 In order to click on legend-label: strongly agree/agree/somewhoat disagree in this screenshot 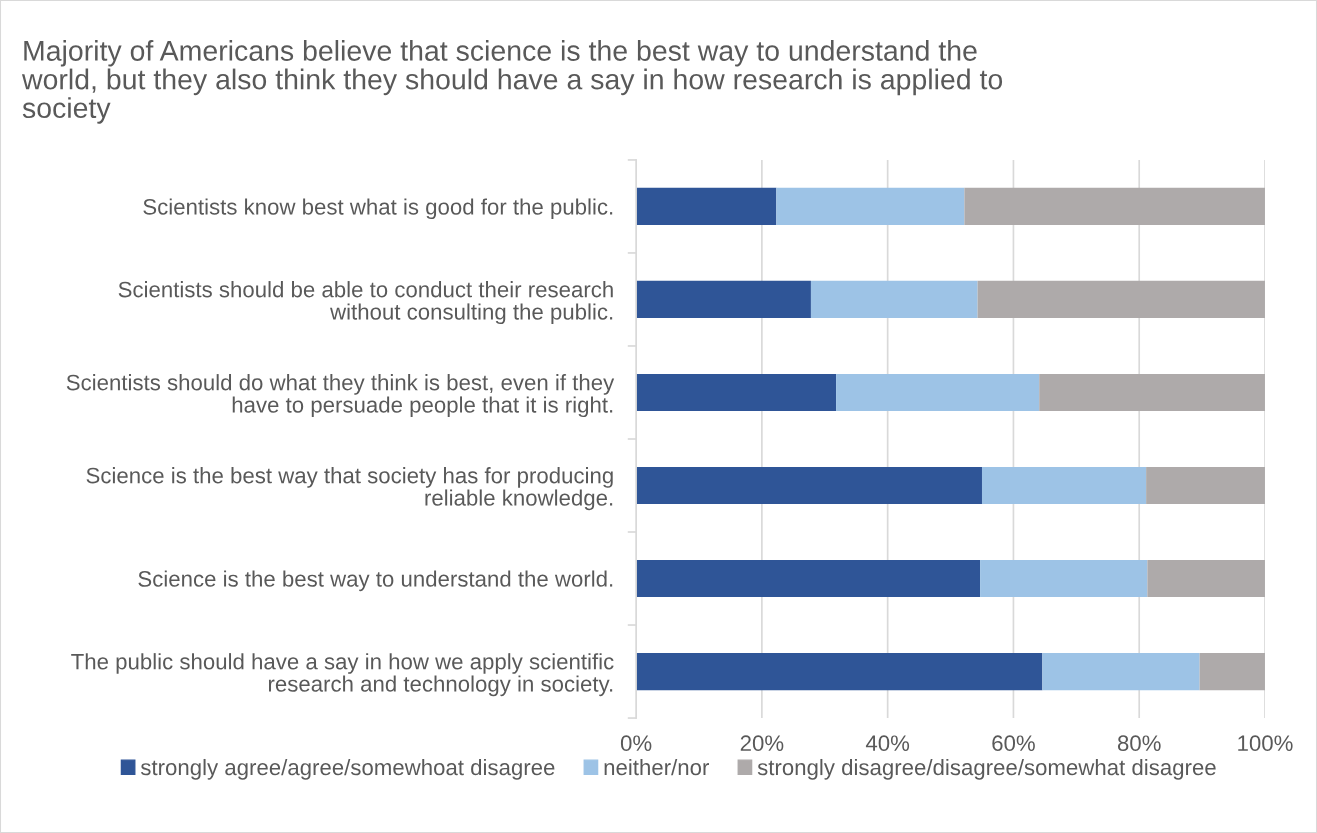, I will do `click(347, 769)`.